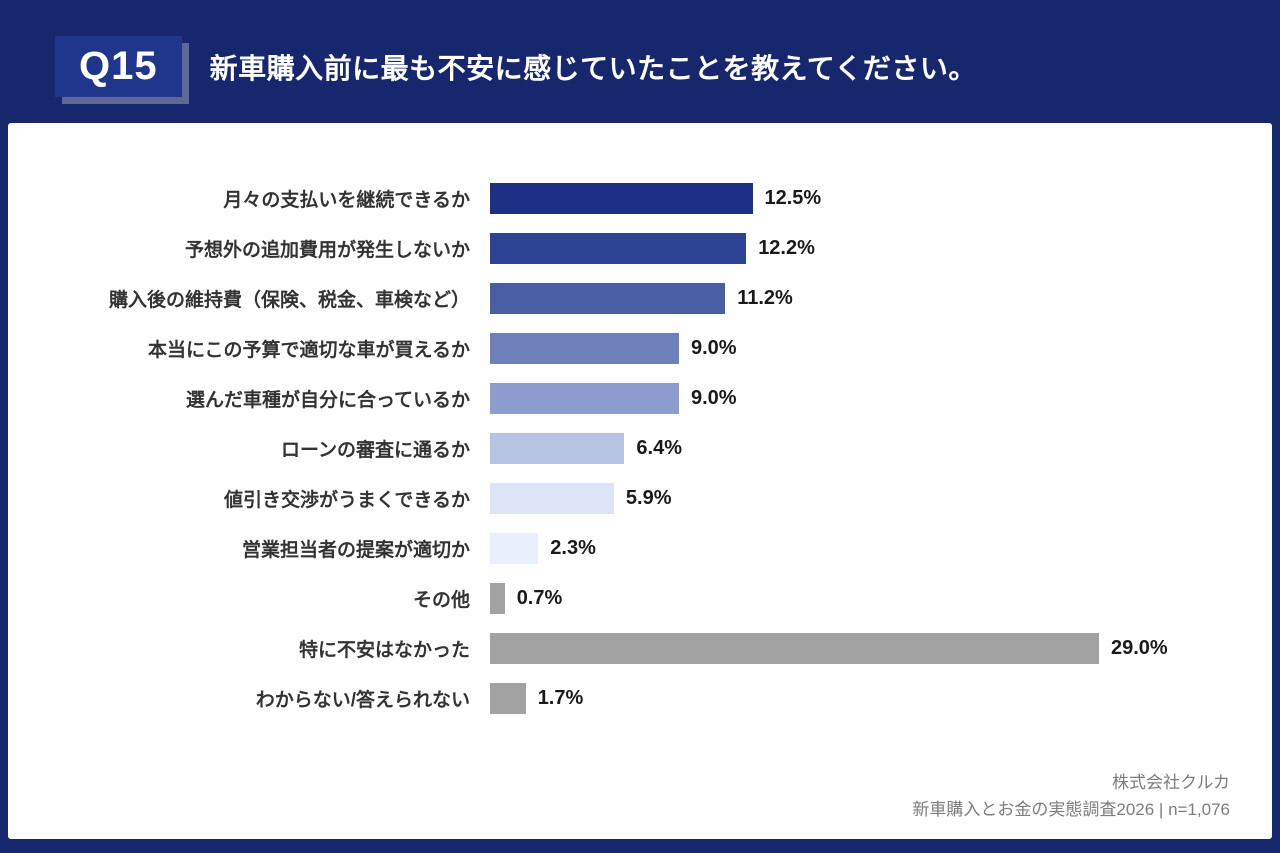 The height and width of the screenshot is (853, 1280). I want to click on bar-area: 12.5%, so click(840, 198).